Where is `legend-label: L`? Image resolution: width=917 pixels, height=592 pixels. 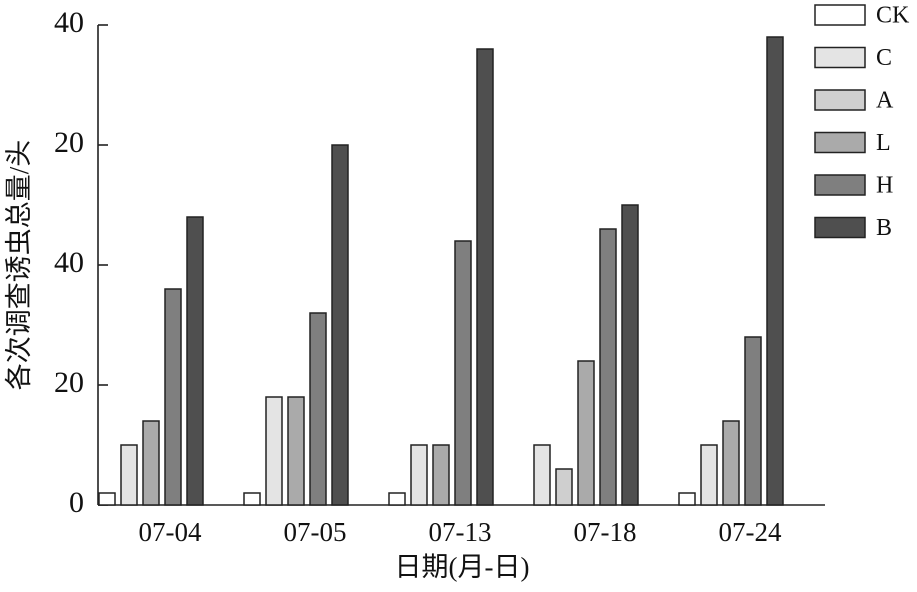
legend-label: L is located at coordinates (883, 143).